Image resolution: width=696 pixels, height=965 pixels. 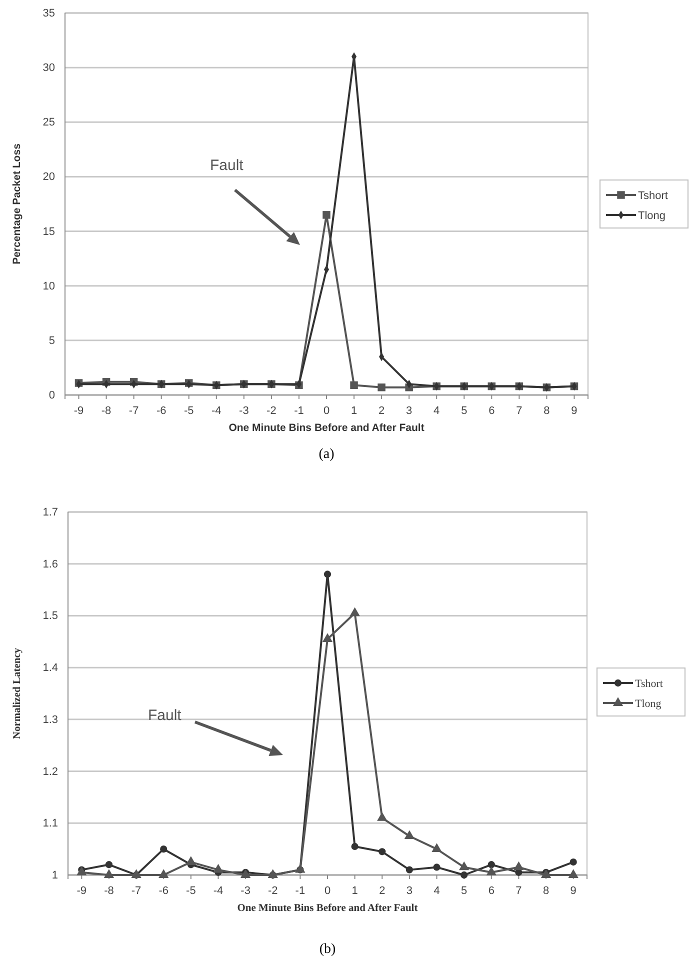 What do you see at coordinates (48, 177) in the screenshot?
I see `y-tick-label: 20` at bounding box center [48, 177].